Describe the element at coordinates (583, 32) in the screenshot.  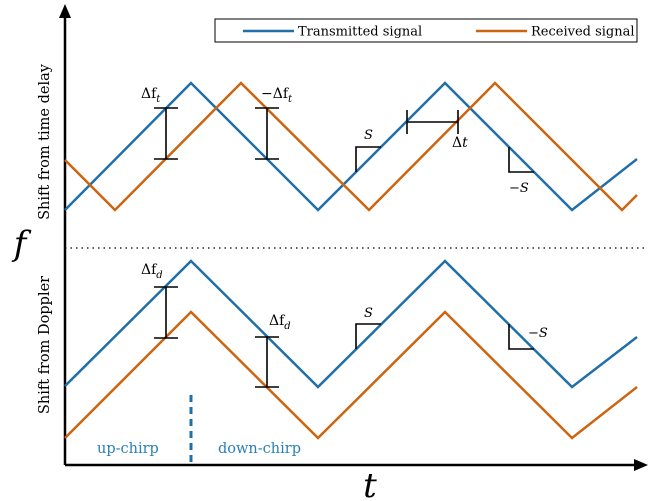
I see `legend-received-label: Received signal` at that location.